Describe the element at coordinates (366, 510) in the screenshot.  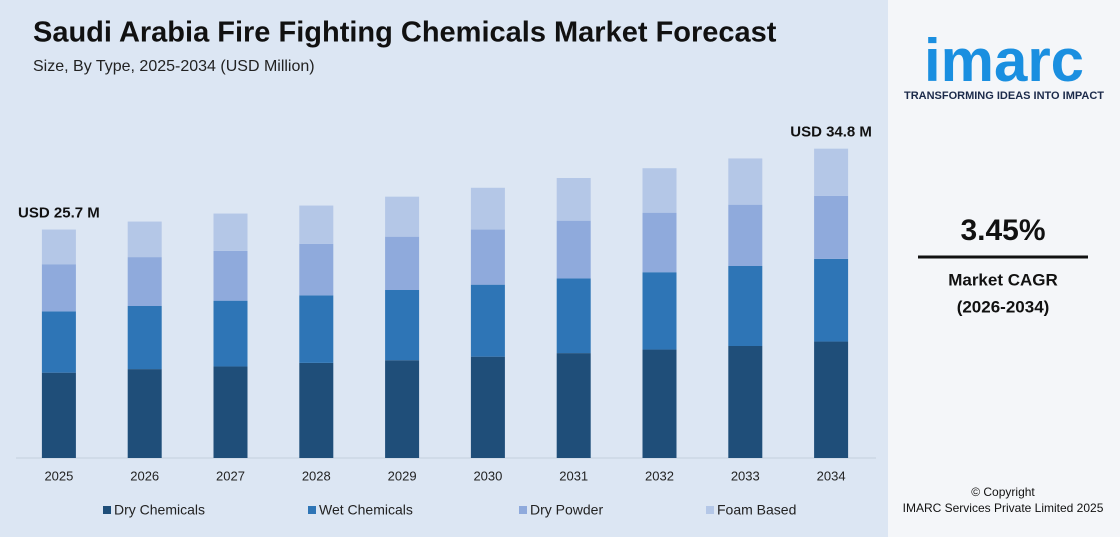
I see `legend-label: Wet Chemicals` at that location.